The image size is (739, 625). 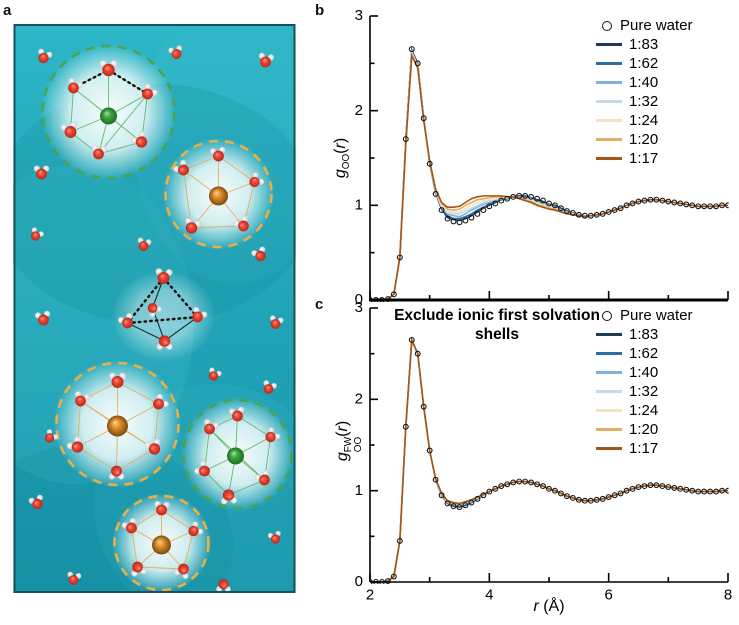 What do you see at coordinates (349, 441) in the screenshot?
I see `y-axis-label-c: g FW OO (r)` at bounding box center [349, 441].